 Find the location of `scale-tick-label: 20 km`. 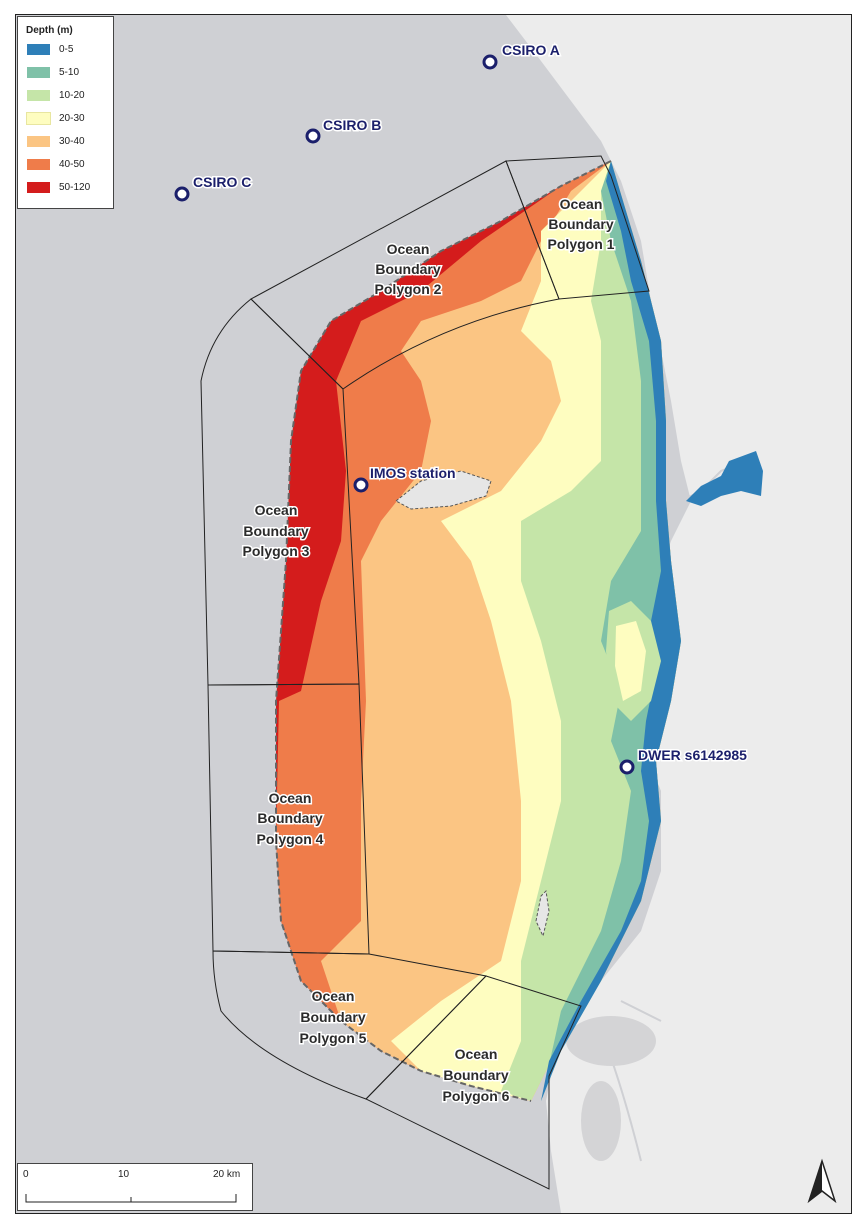

scale-tick-label: 20 km is located at coordinates (227, 1174).